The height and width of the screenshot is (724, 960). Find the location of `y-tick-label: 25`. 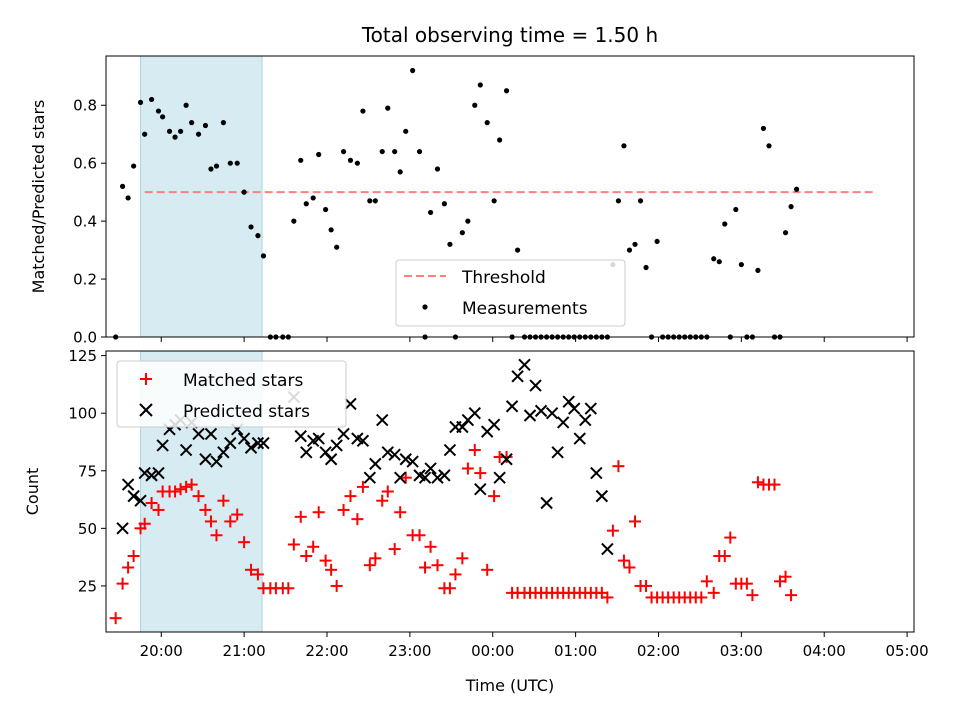

y-tick-label: 25 is located at coordinates (87, 586).